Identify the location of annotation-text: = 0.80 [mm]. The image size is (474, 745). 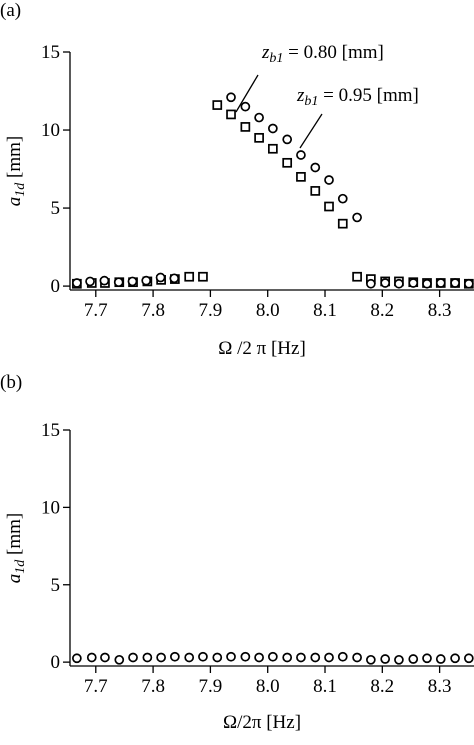
(333, 52).